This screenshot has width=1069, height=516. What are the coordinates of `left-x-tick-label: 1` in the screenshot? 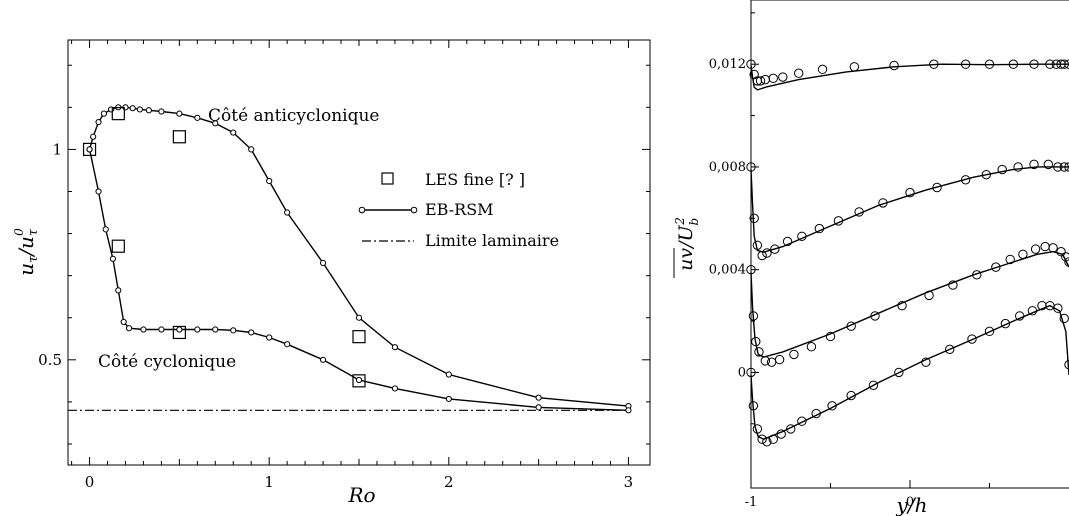 It's located at (269, 482).